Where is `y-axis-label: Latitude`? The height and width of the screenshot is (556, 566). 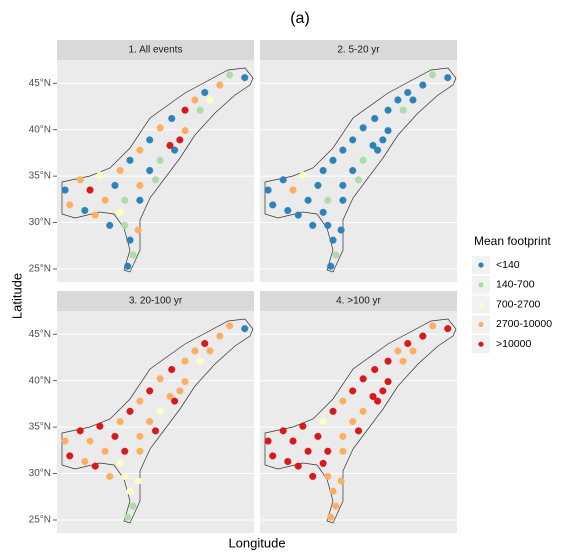
y-axis-label: Latitude is located at coordinates (16, 296).